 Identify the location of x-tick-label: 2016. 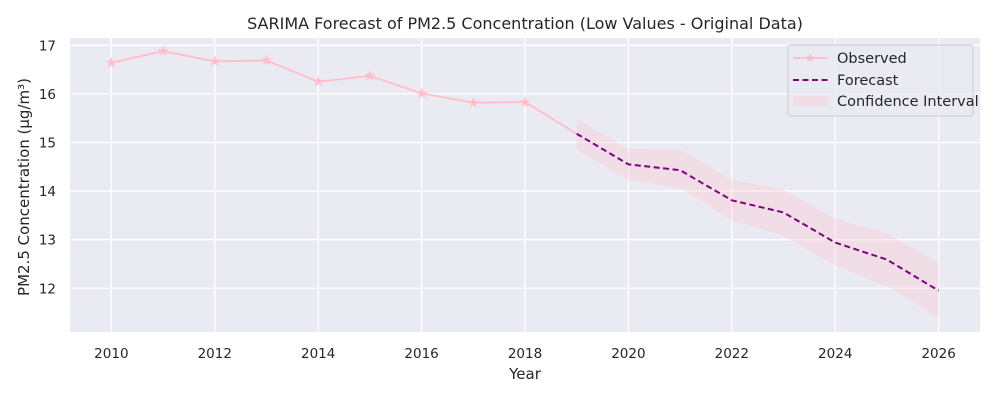
(421, 354).